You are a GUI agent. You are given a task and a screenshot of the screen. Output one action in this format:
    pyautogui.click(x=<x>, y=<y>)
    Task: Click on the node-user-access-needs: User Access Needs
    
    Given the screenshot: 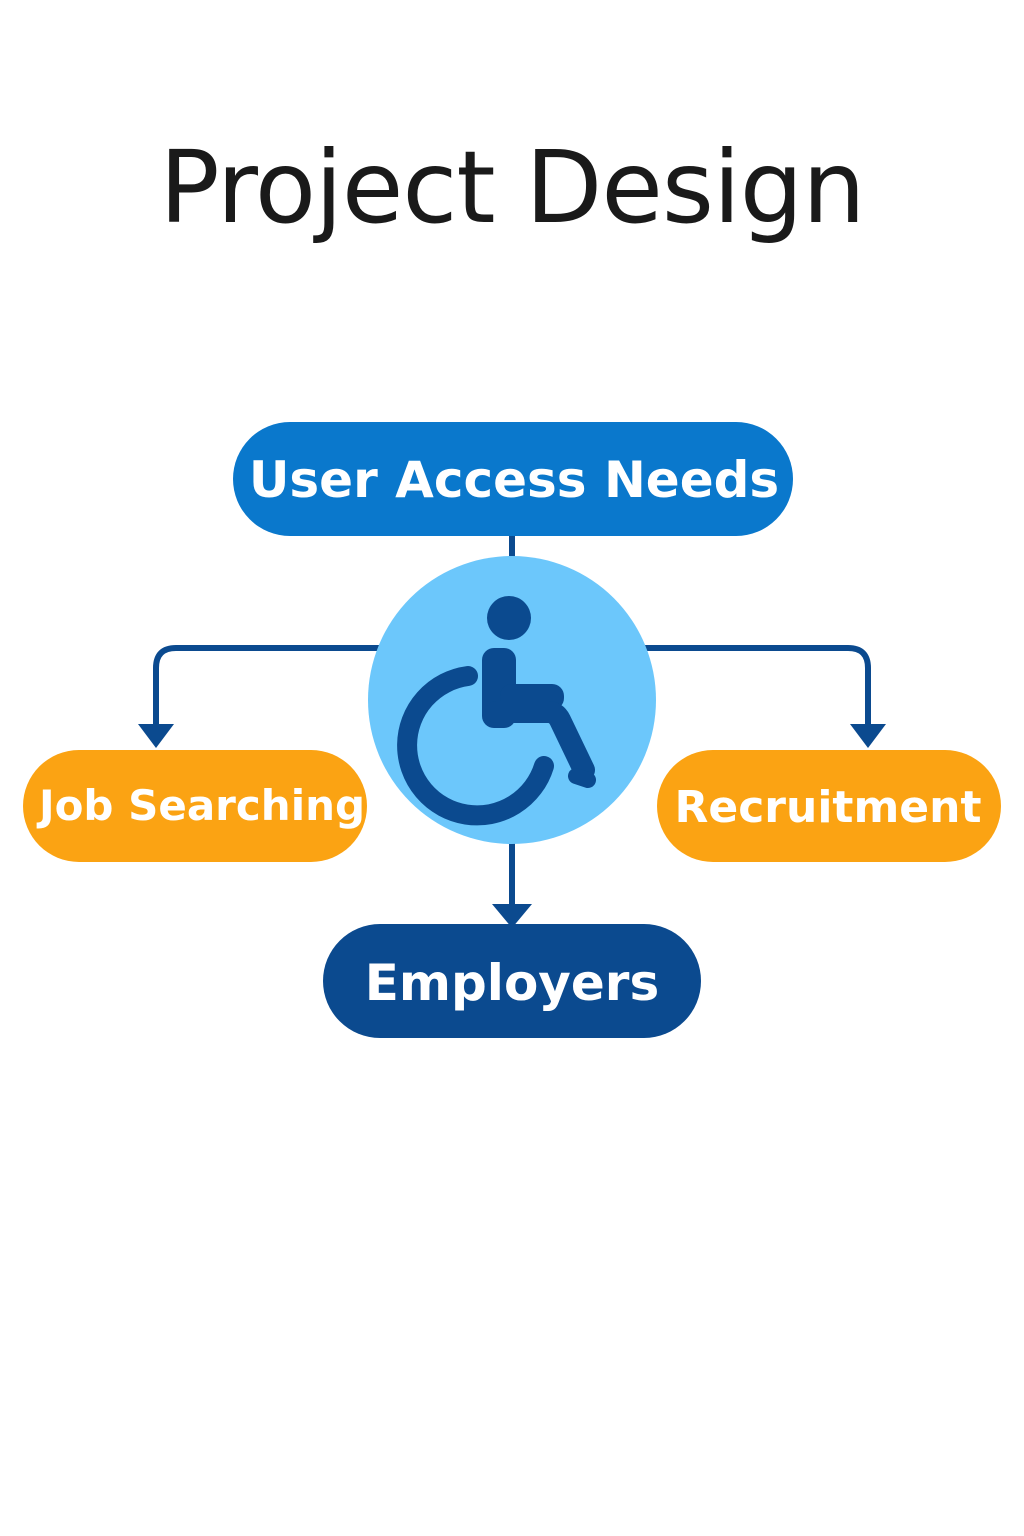 What is the action you would take?
    pyautogui.click(x=513, y=479)
    